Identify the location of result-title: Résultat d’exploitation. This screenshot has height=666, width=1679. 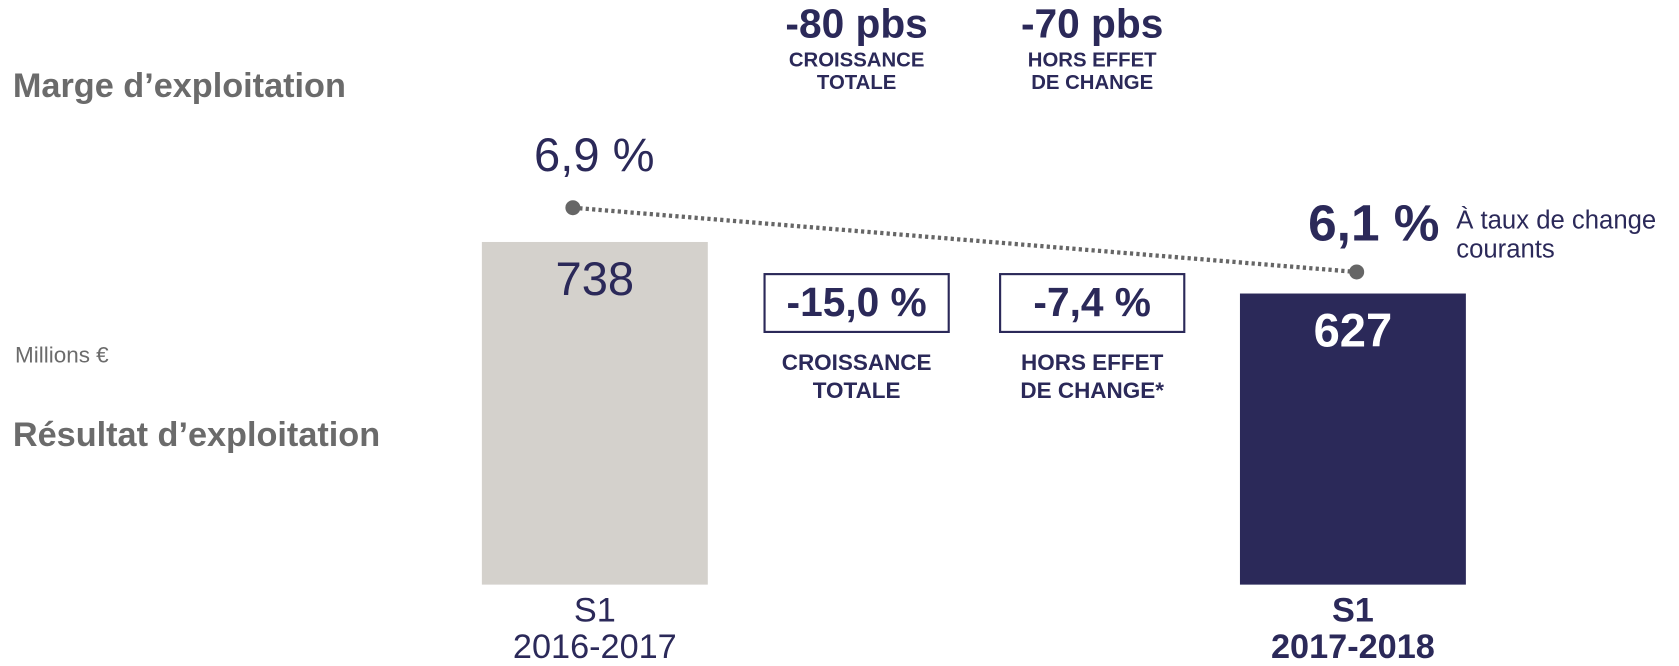
(196, 435).